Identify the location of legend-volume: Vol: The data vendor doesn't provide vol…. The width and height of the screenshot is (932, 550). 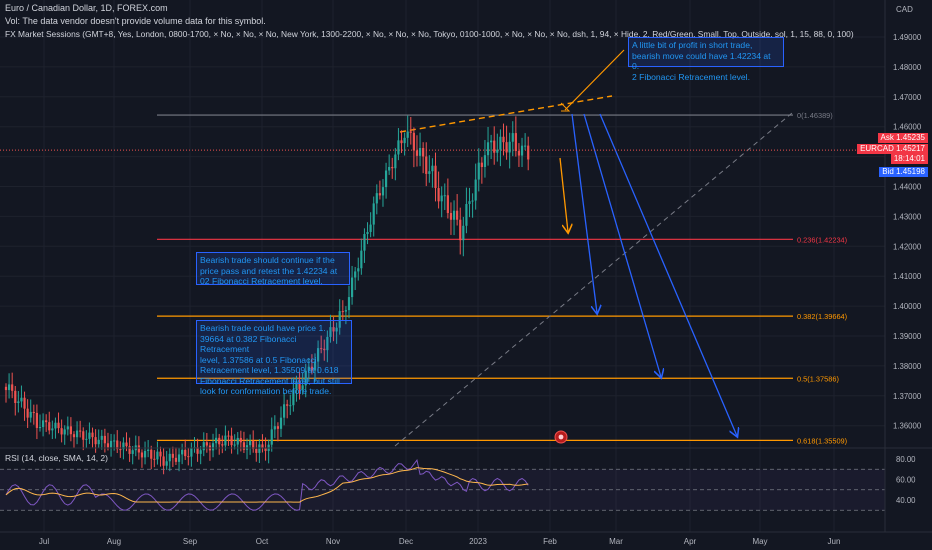
(135, 21).